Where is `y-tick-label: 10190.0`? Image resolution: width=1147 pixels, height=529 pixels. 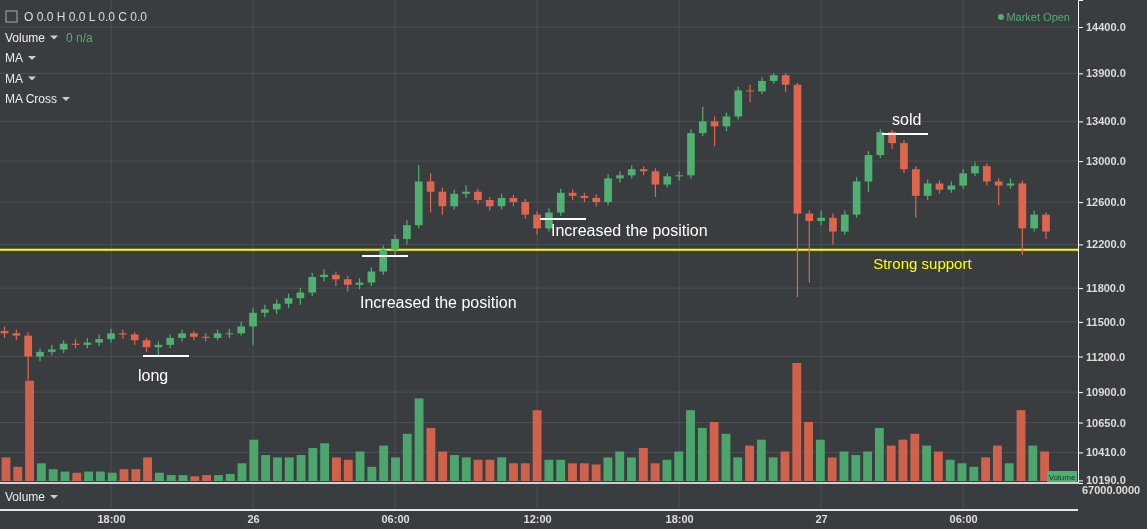
y-tick-label: 10190.0 is located at coordinates (1106, 480).